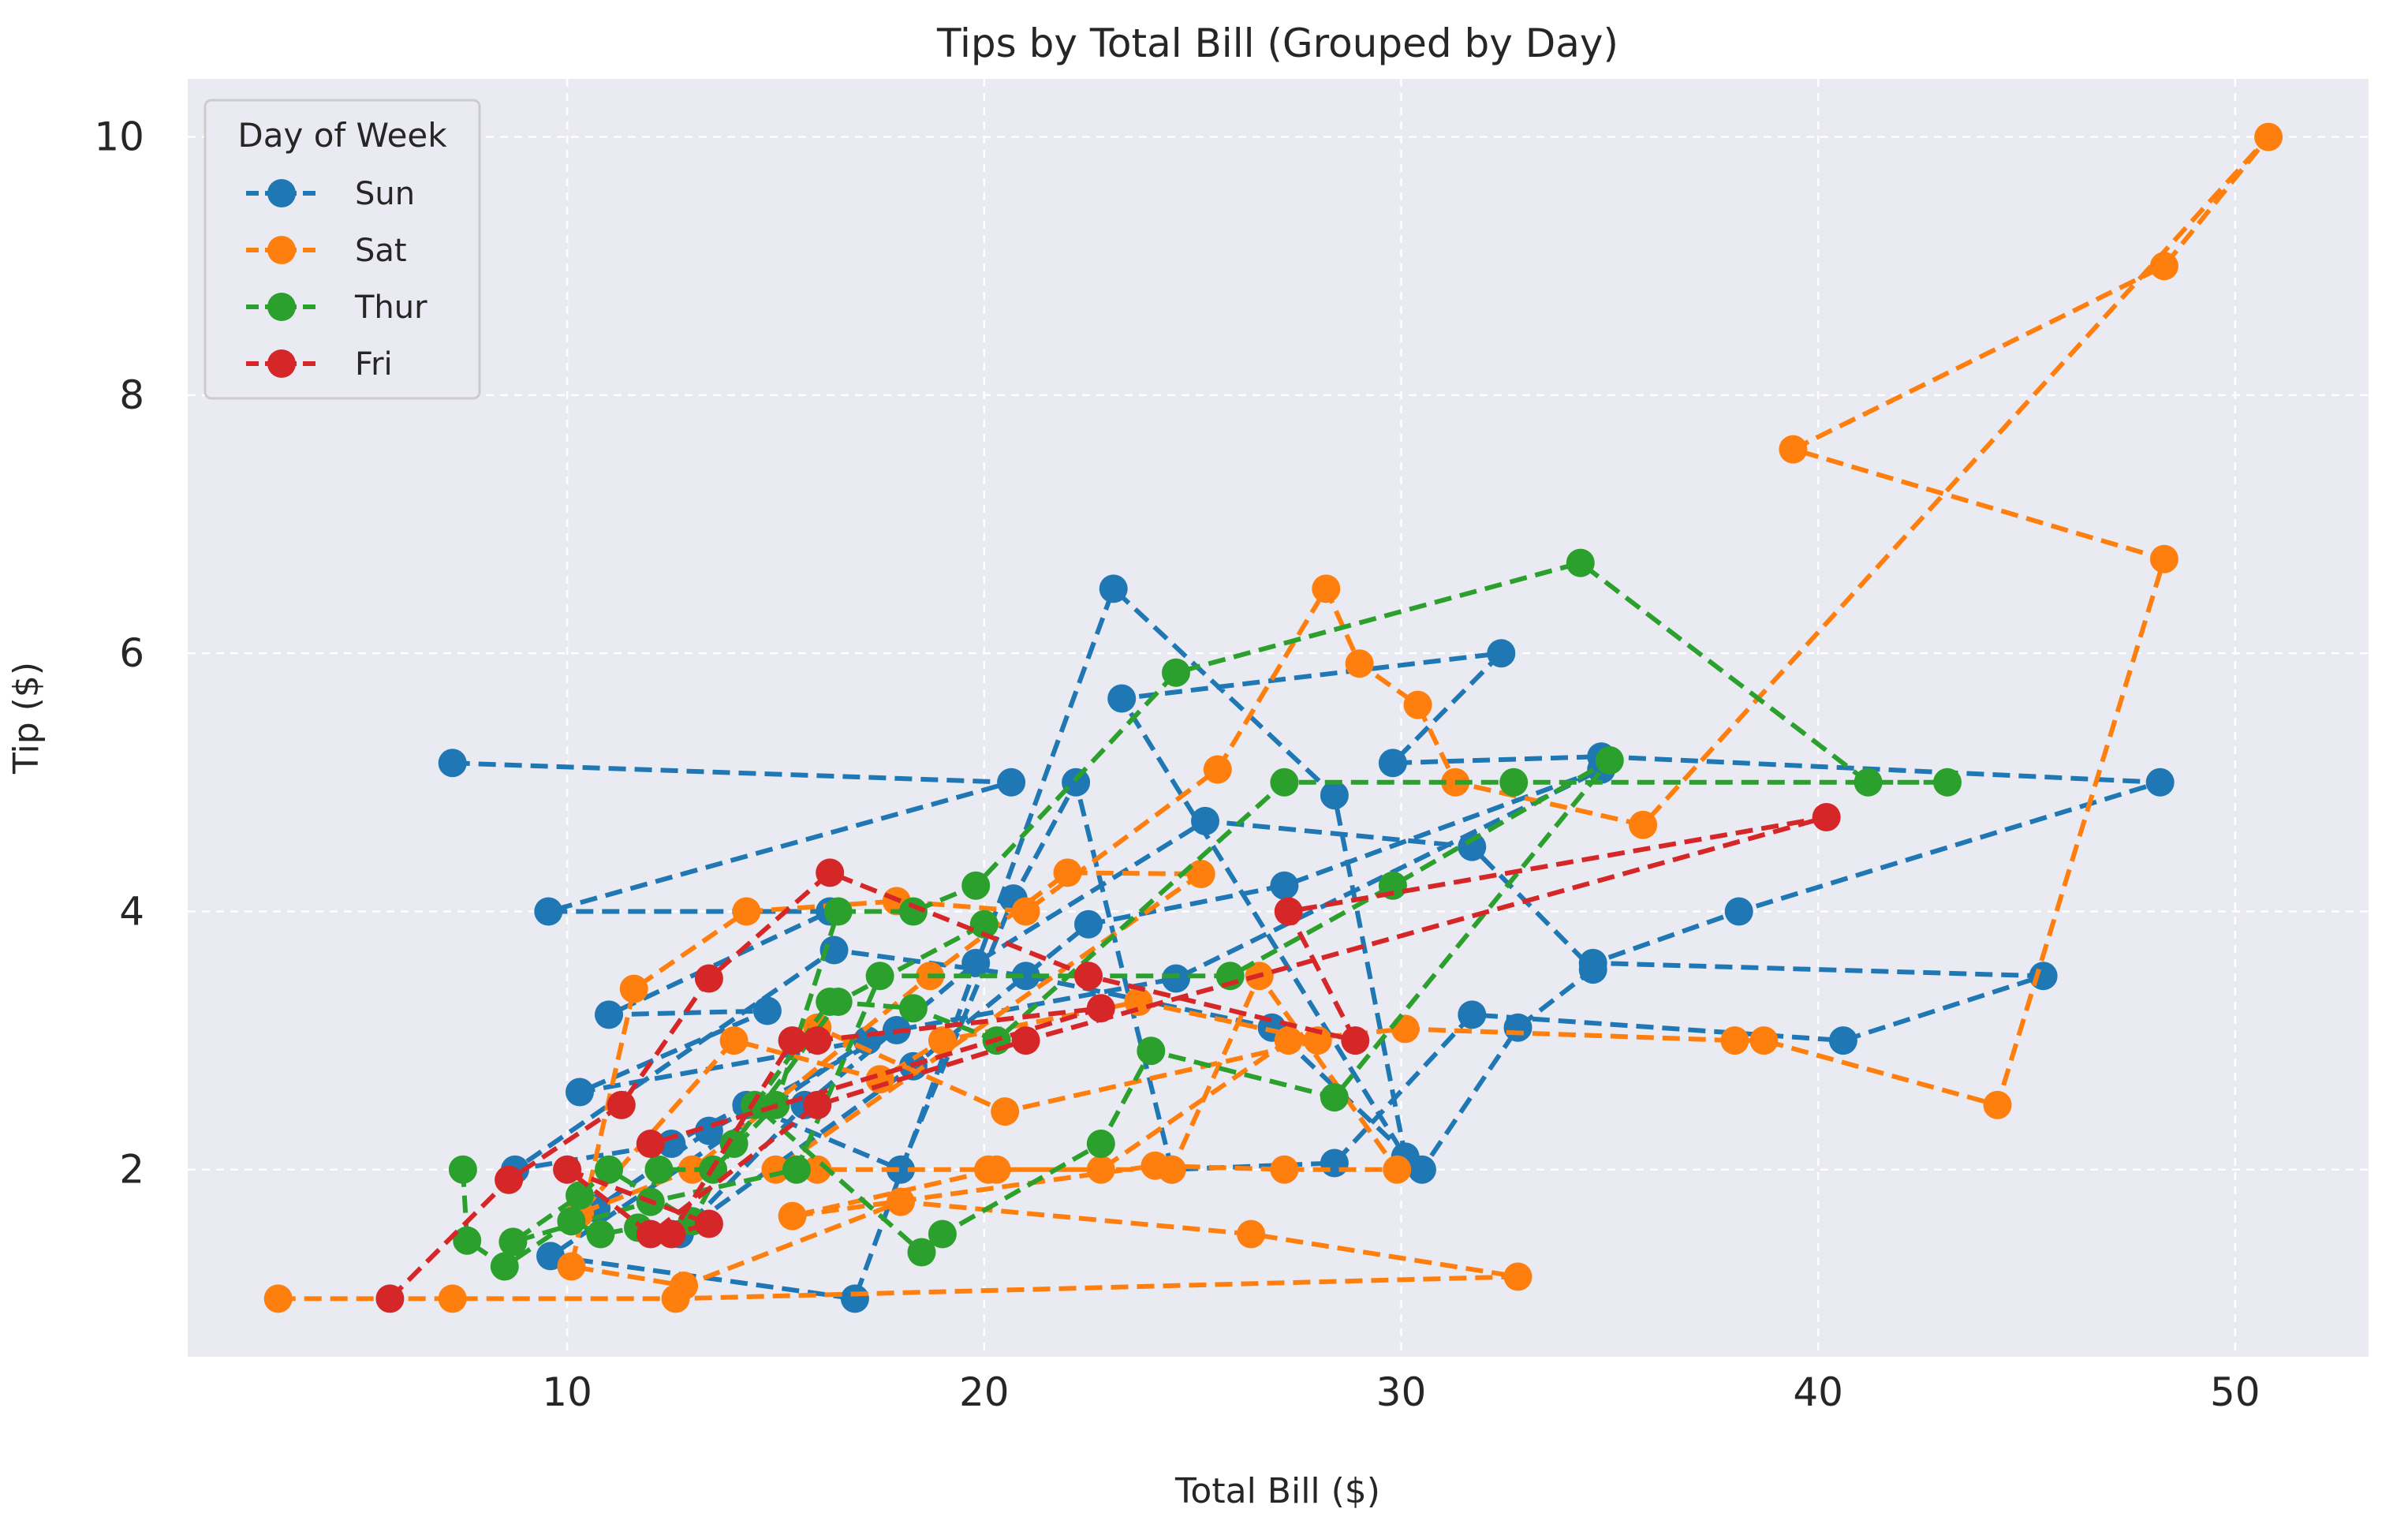 Image resolution: width=2408 pixels, height=1535 pixels. Describe the element at coordinates (381, 251) in the screenshot. I see `legend-label: Sat` at that location.